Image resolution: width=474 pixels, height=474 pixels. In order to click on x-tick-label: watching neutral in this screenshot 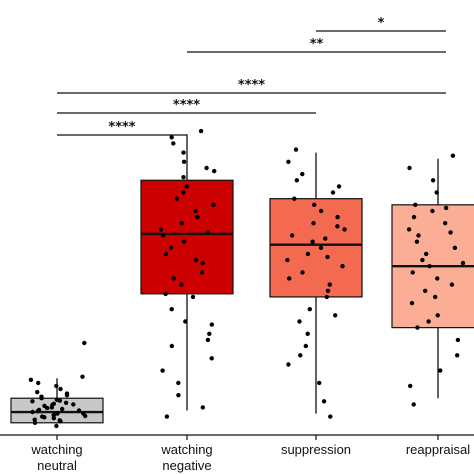, I will do `click(56, 457)`.